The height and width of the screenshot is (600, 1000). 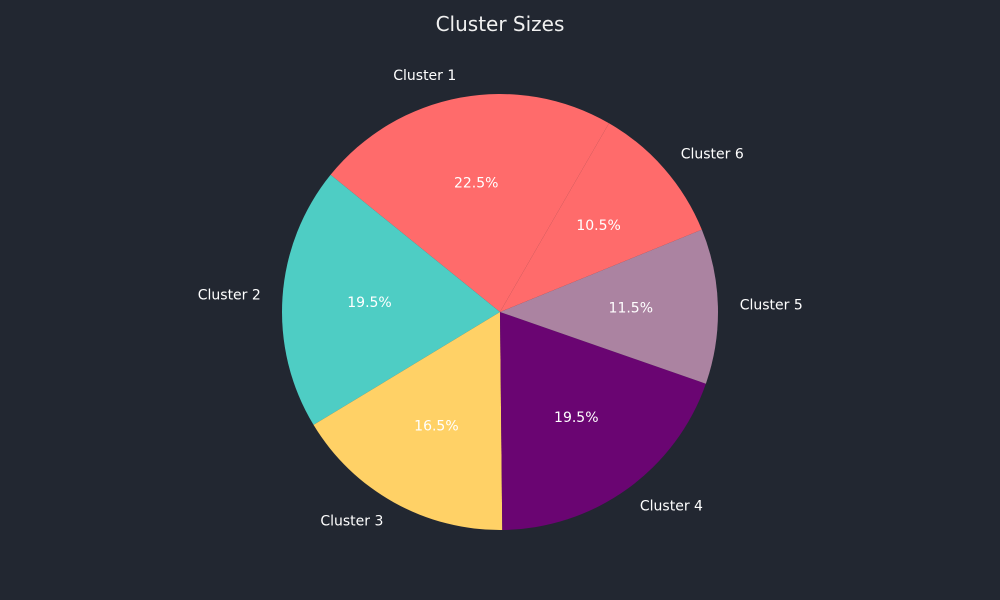 I want to click on percent-label-2: 19.5%, so click(x=369, y=303).